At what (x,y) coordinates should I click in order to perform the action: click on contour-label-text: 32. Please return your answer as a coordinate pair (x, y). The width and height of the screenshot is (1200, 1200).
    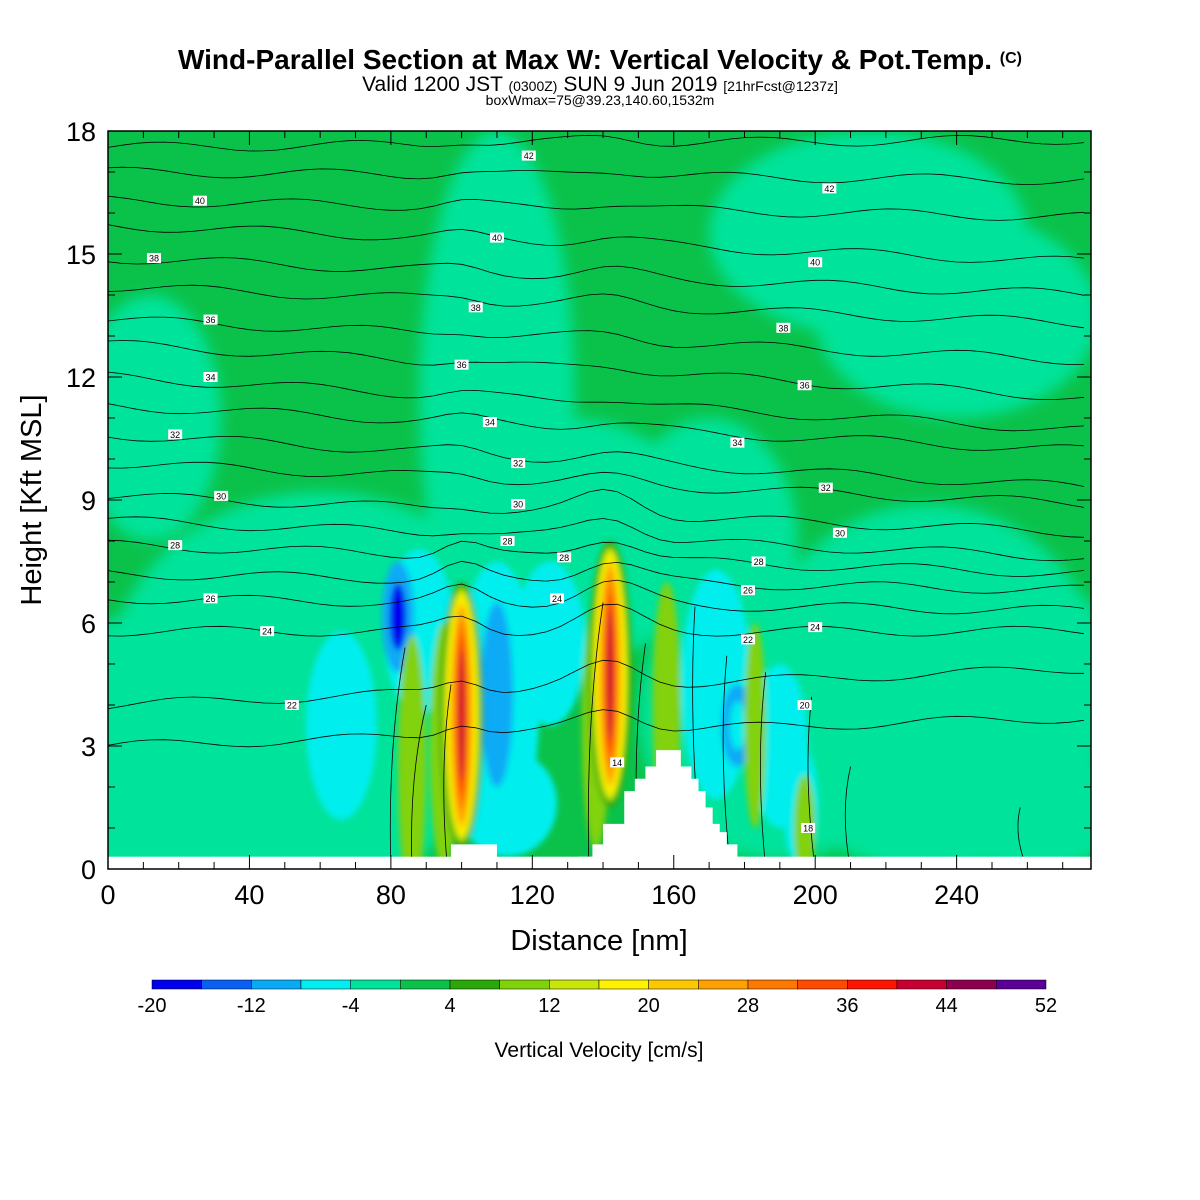
    Looking at the image, I should click on (518, 464).